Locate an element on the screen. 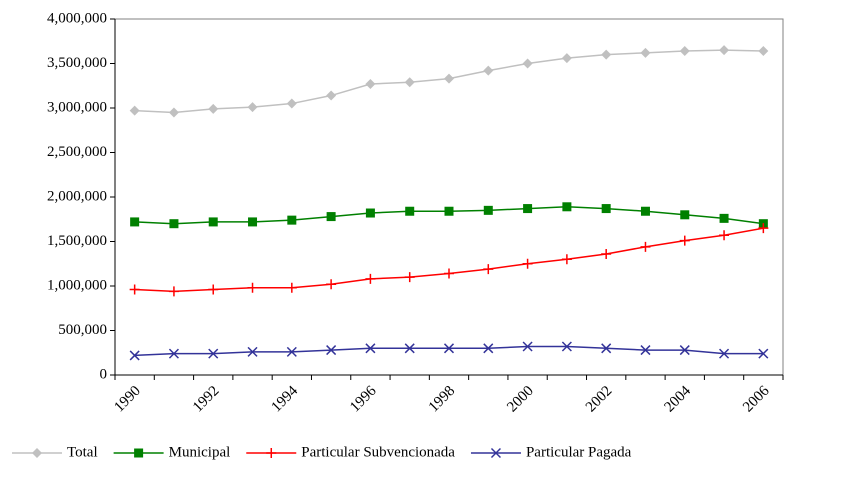 The height and width of the screenshot is (492, 850). y-tick-label: 3,000,000 is located at coordinates (77, 107).